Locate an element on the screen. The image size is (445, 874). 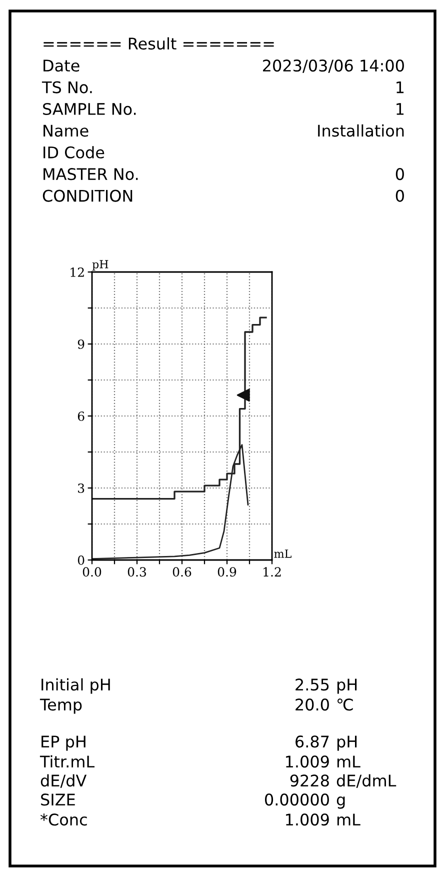
text: 9228 is located at coordinates (309, 780).